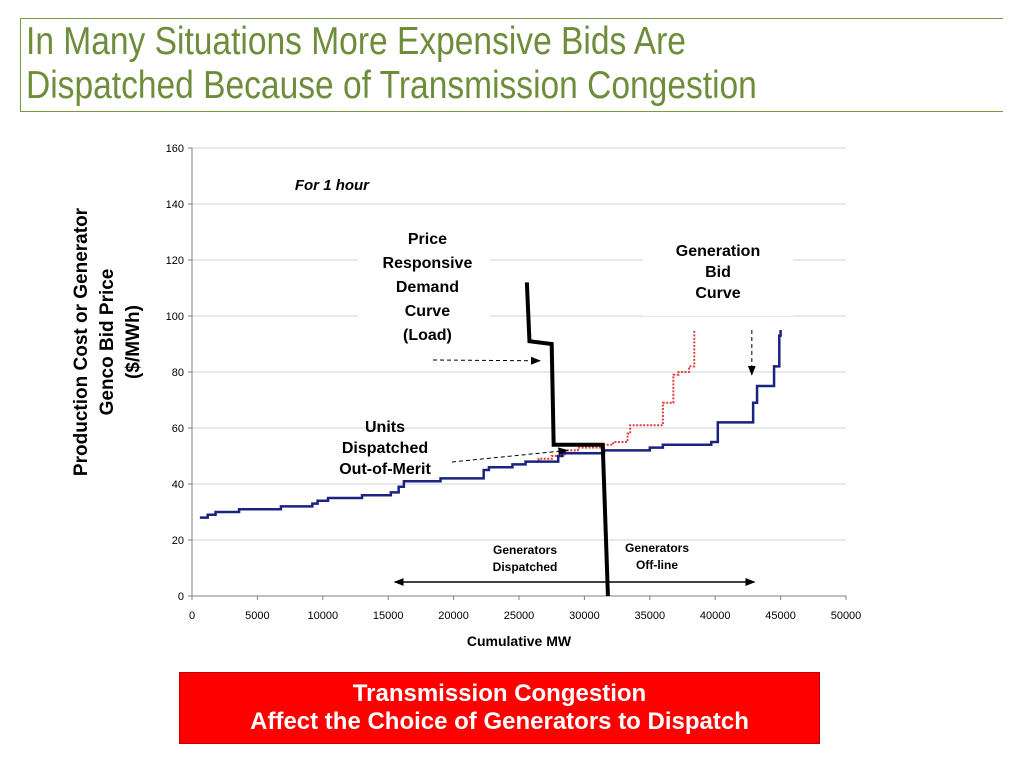  Describe the element at coordinates (718, 251) in the screenshot. I see `generation-curve-label-line: Generation` at that location.